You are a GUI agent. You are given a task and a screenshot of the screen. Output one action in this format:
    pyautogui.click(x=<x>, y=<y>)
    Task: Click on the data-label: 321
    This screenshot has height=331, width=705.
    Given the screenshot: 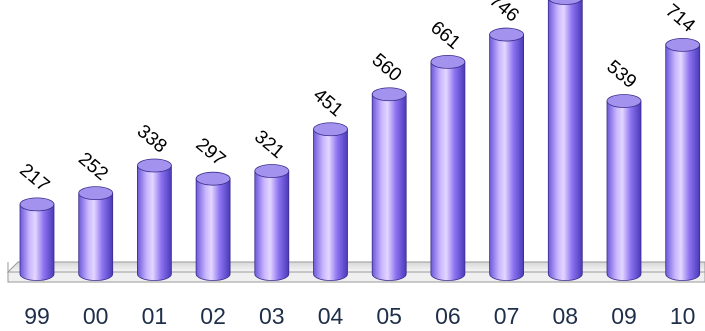 What is the action you would take?
    pyautogui.click(x=269, y=144)
    